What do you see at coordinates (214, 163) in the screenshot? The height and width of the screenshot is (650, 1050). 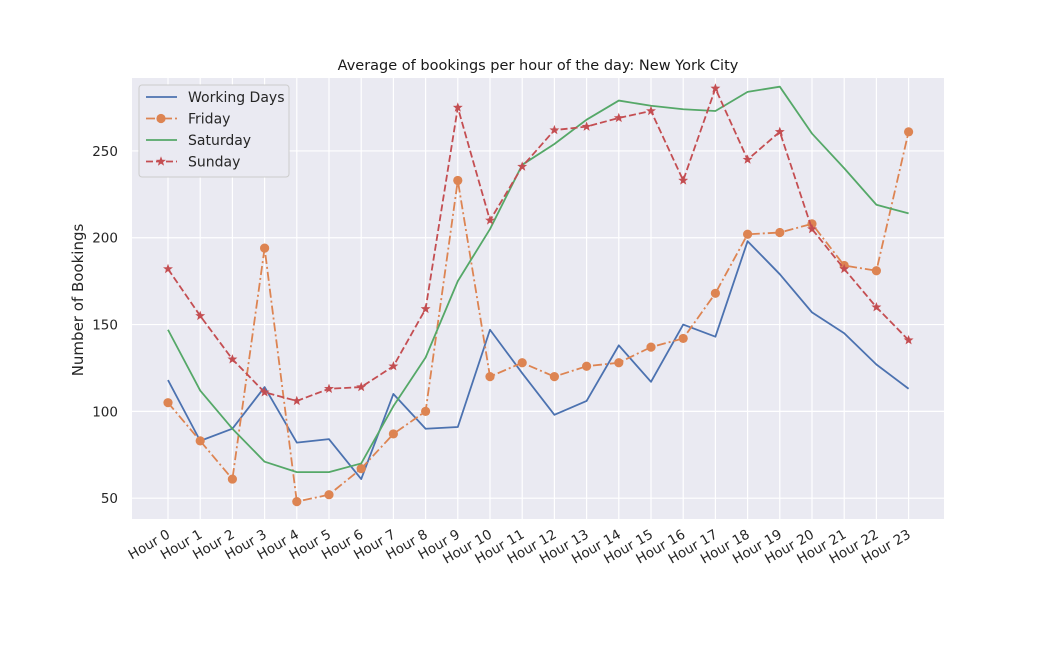 I see `legend-label-sunday: Sunday` at bounding box center [214, 163].